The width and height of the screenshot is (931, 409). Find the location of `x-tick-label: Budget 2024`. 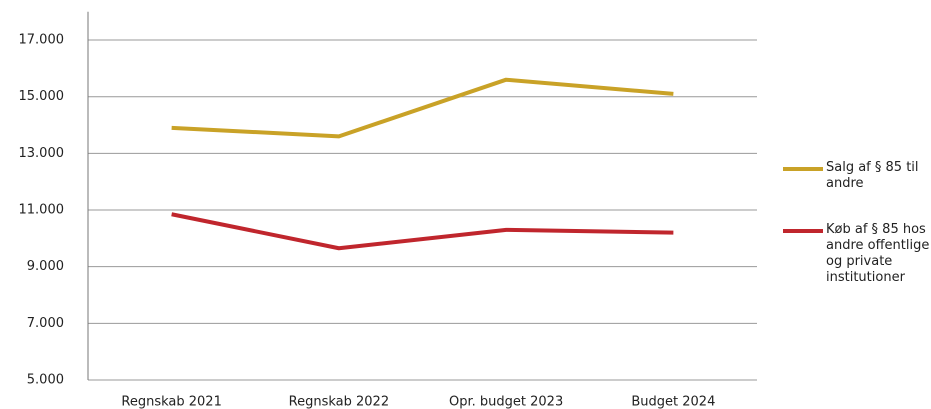

x-tick-label: Budget 2024 is located at coordinates (673, 402).